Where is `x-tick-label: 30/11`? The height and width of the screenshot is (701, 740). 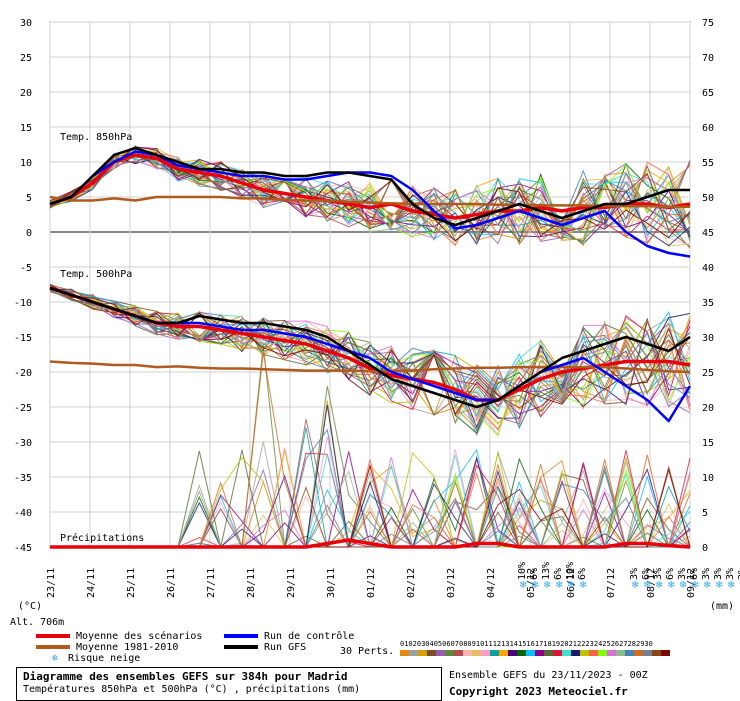 x-tick-label: 30/11 is located at coordinates (331, 583).